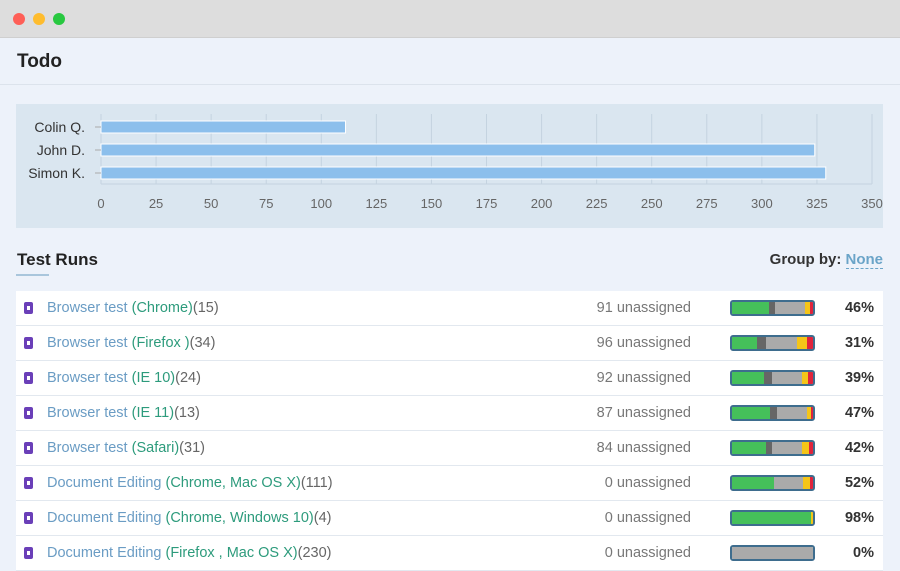 The image size is (900, 571). I want to click on run-link: Browser test (Firefox )(34), so click(131, 343).